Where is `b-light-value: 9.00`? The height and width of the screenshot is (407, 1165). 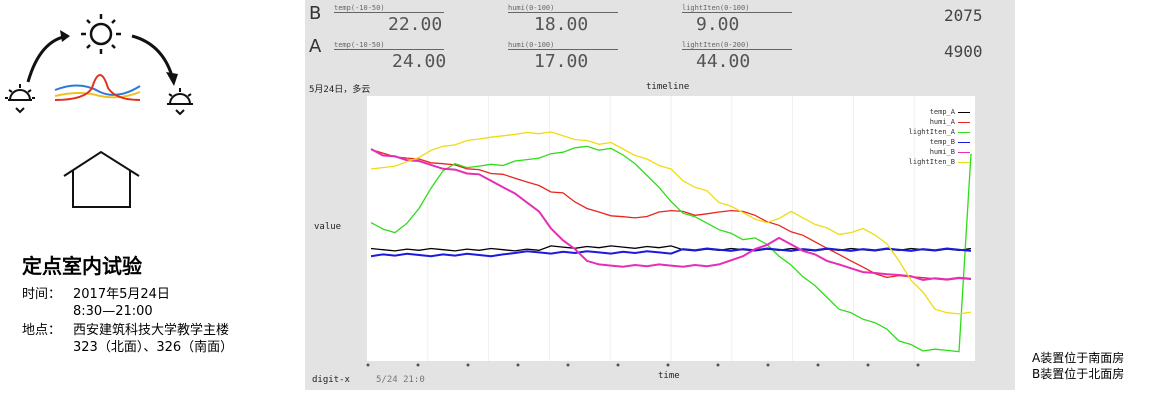
b-light-value: 9.00 is located at coordinates (718, 24).